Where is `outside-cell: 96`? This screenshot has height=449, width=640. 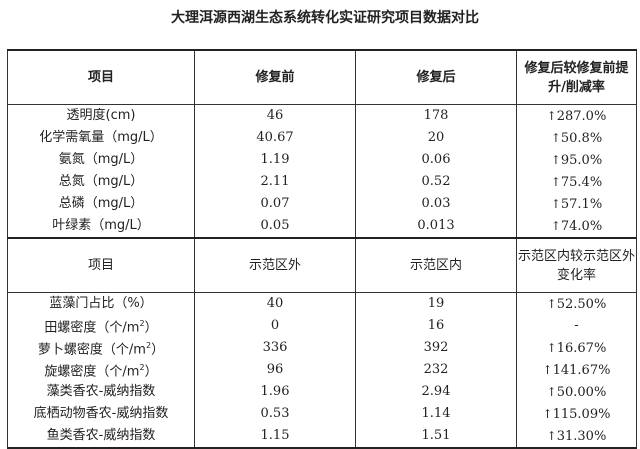
outside-cell: 96 is located at coordinates (275, 370).